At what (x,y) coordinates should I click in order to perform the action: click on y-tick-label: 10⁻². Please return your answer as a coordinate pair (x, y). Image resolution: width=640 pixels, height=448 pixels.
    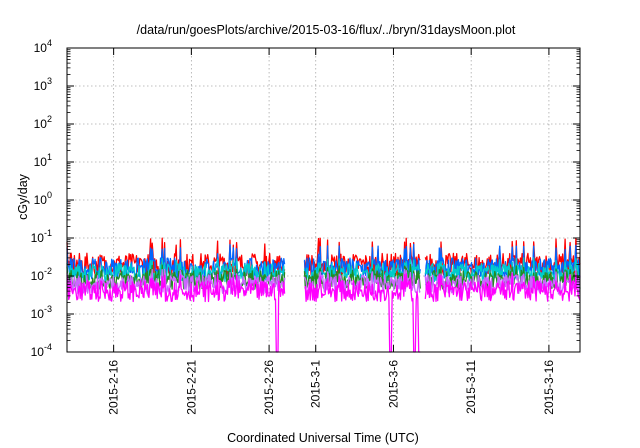
    Looking at the image, I should click on (41, 274).